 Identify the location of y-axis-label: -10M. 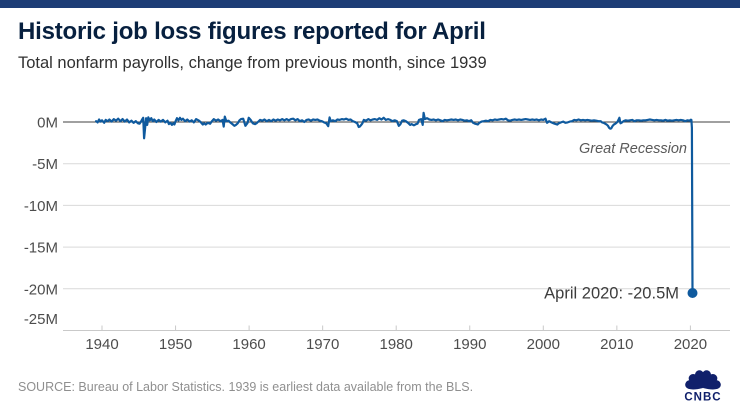
(41, 206).